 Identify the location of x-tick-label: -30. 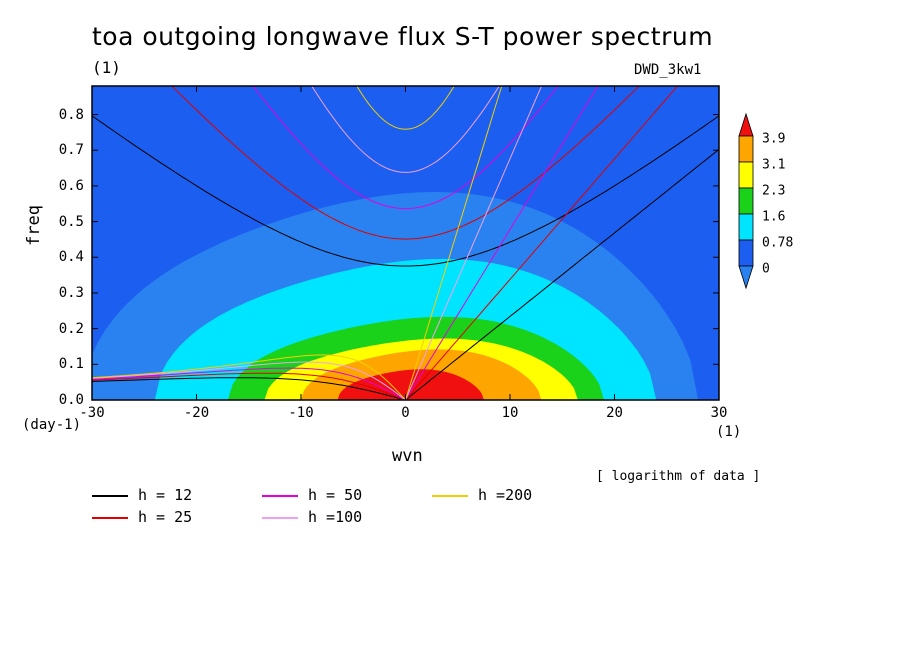
(92, 413).